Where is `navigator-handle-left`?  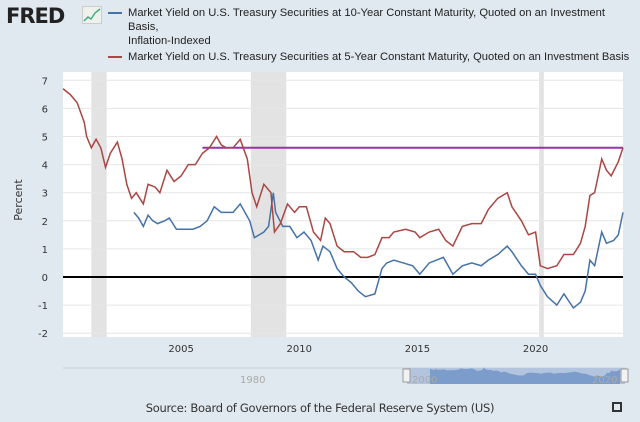 navigator-handle-left is located at coordinates (406, 375).